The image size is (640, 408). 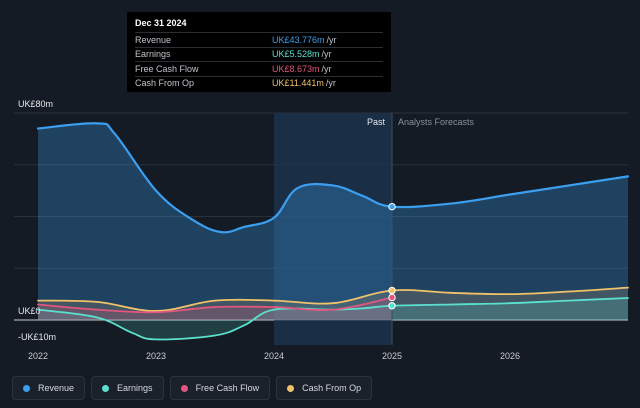 I want to click on x-tick-label: 2024, so click(x=274, y=356).